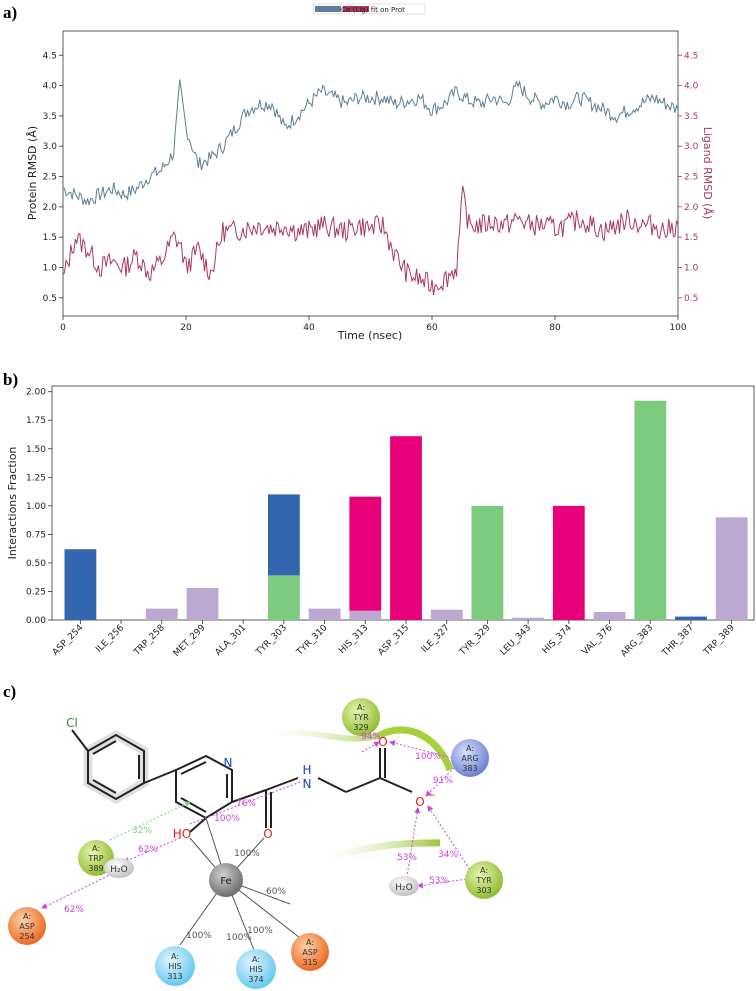 The width and height of the screenshot is (756, 991). What do you see at coordinates (276, 892) in the screenshot?
I see `svg-text: 60%` at bounding box center [276, 892].